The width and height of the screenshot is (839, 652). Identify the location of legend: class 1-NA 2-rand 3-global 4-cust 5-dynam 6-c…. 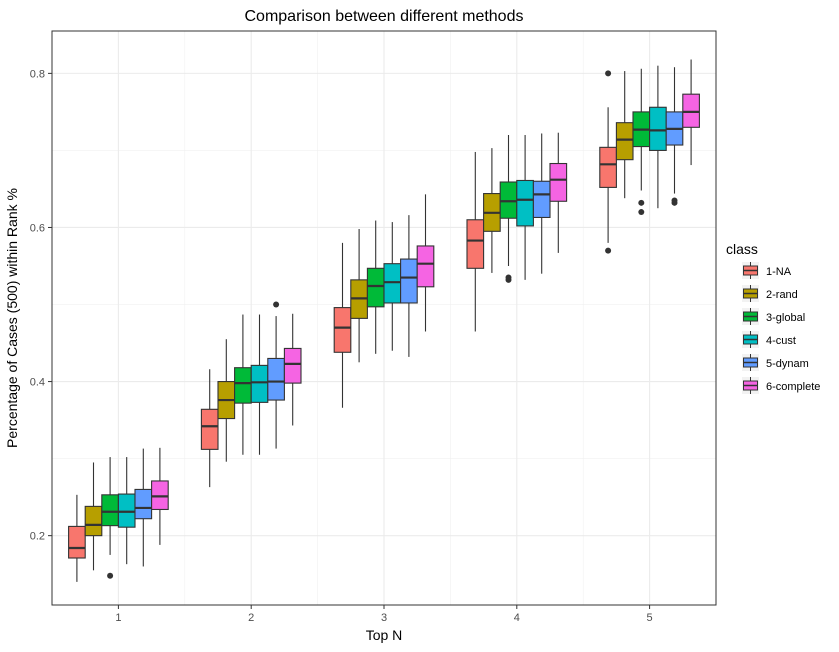
(773, 317).